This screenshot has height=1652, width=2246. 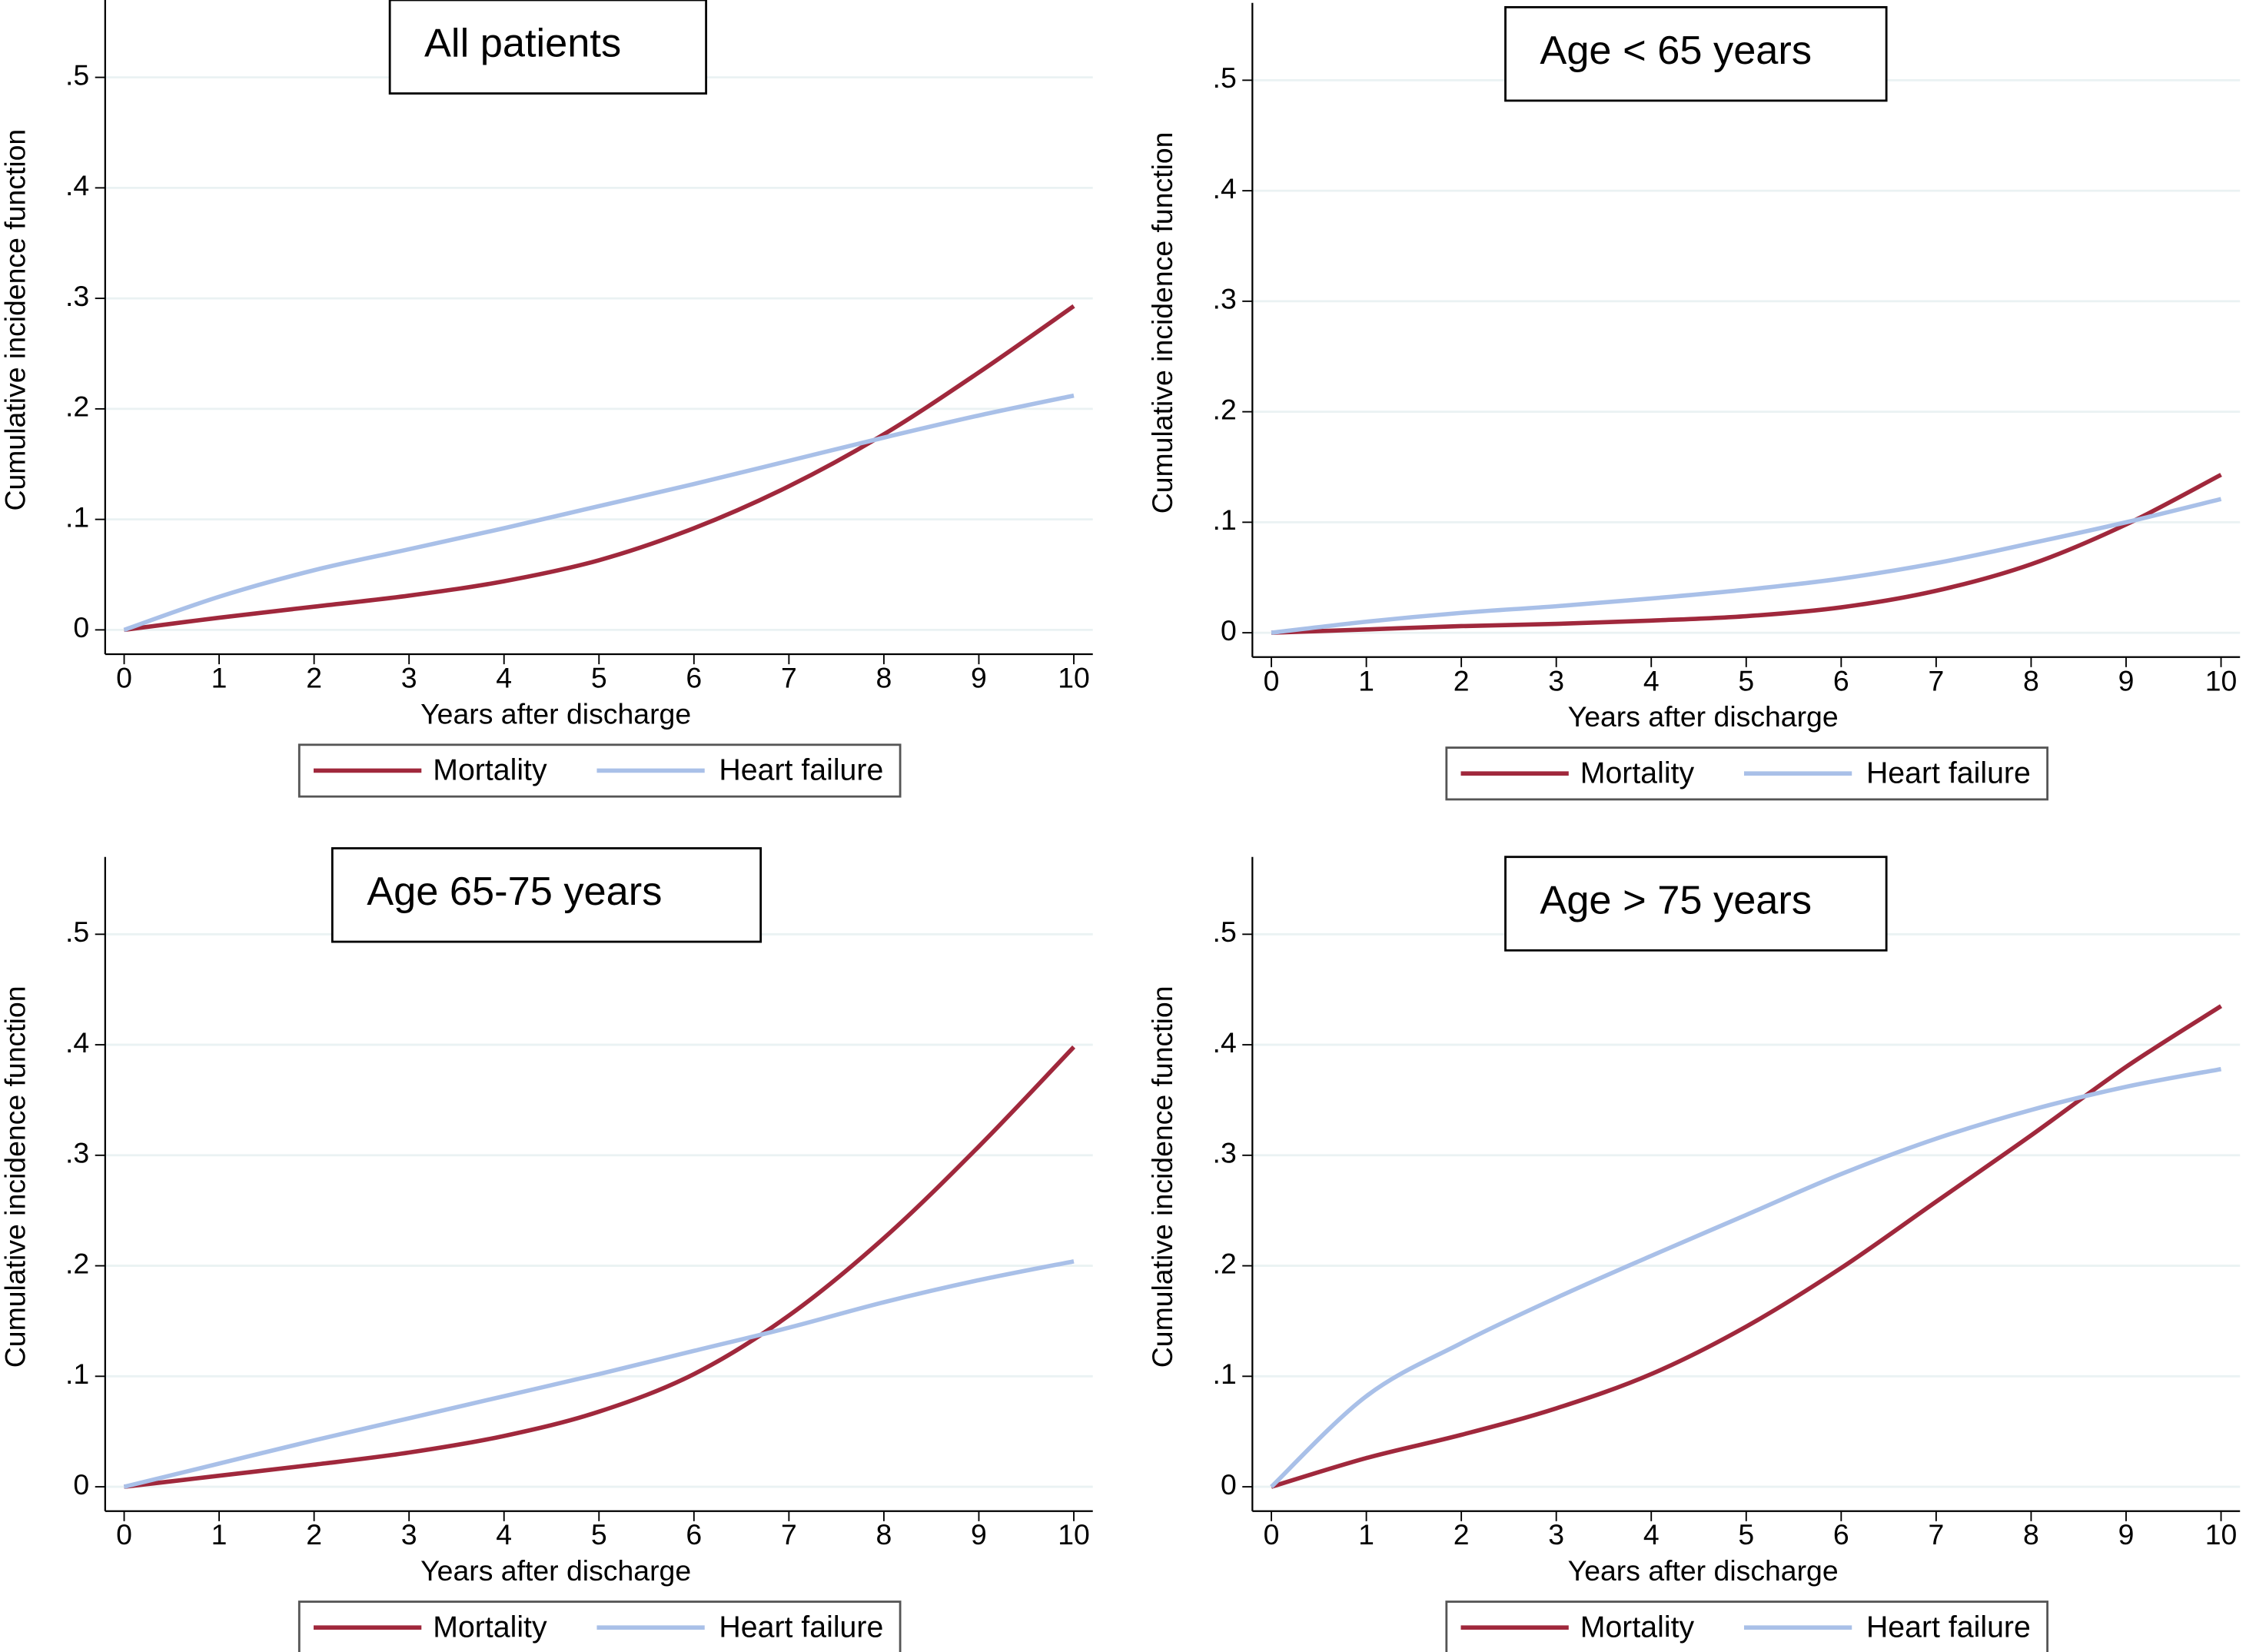 I want to click on chart-title: Age < 65 years, so click(x=1676, y=50).